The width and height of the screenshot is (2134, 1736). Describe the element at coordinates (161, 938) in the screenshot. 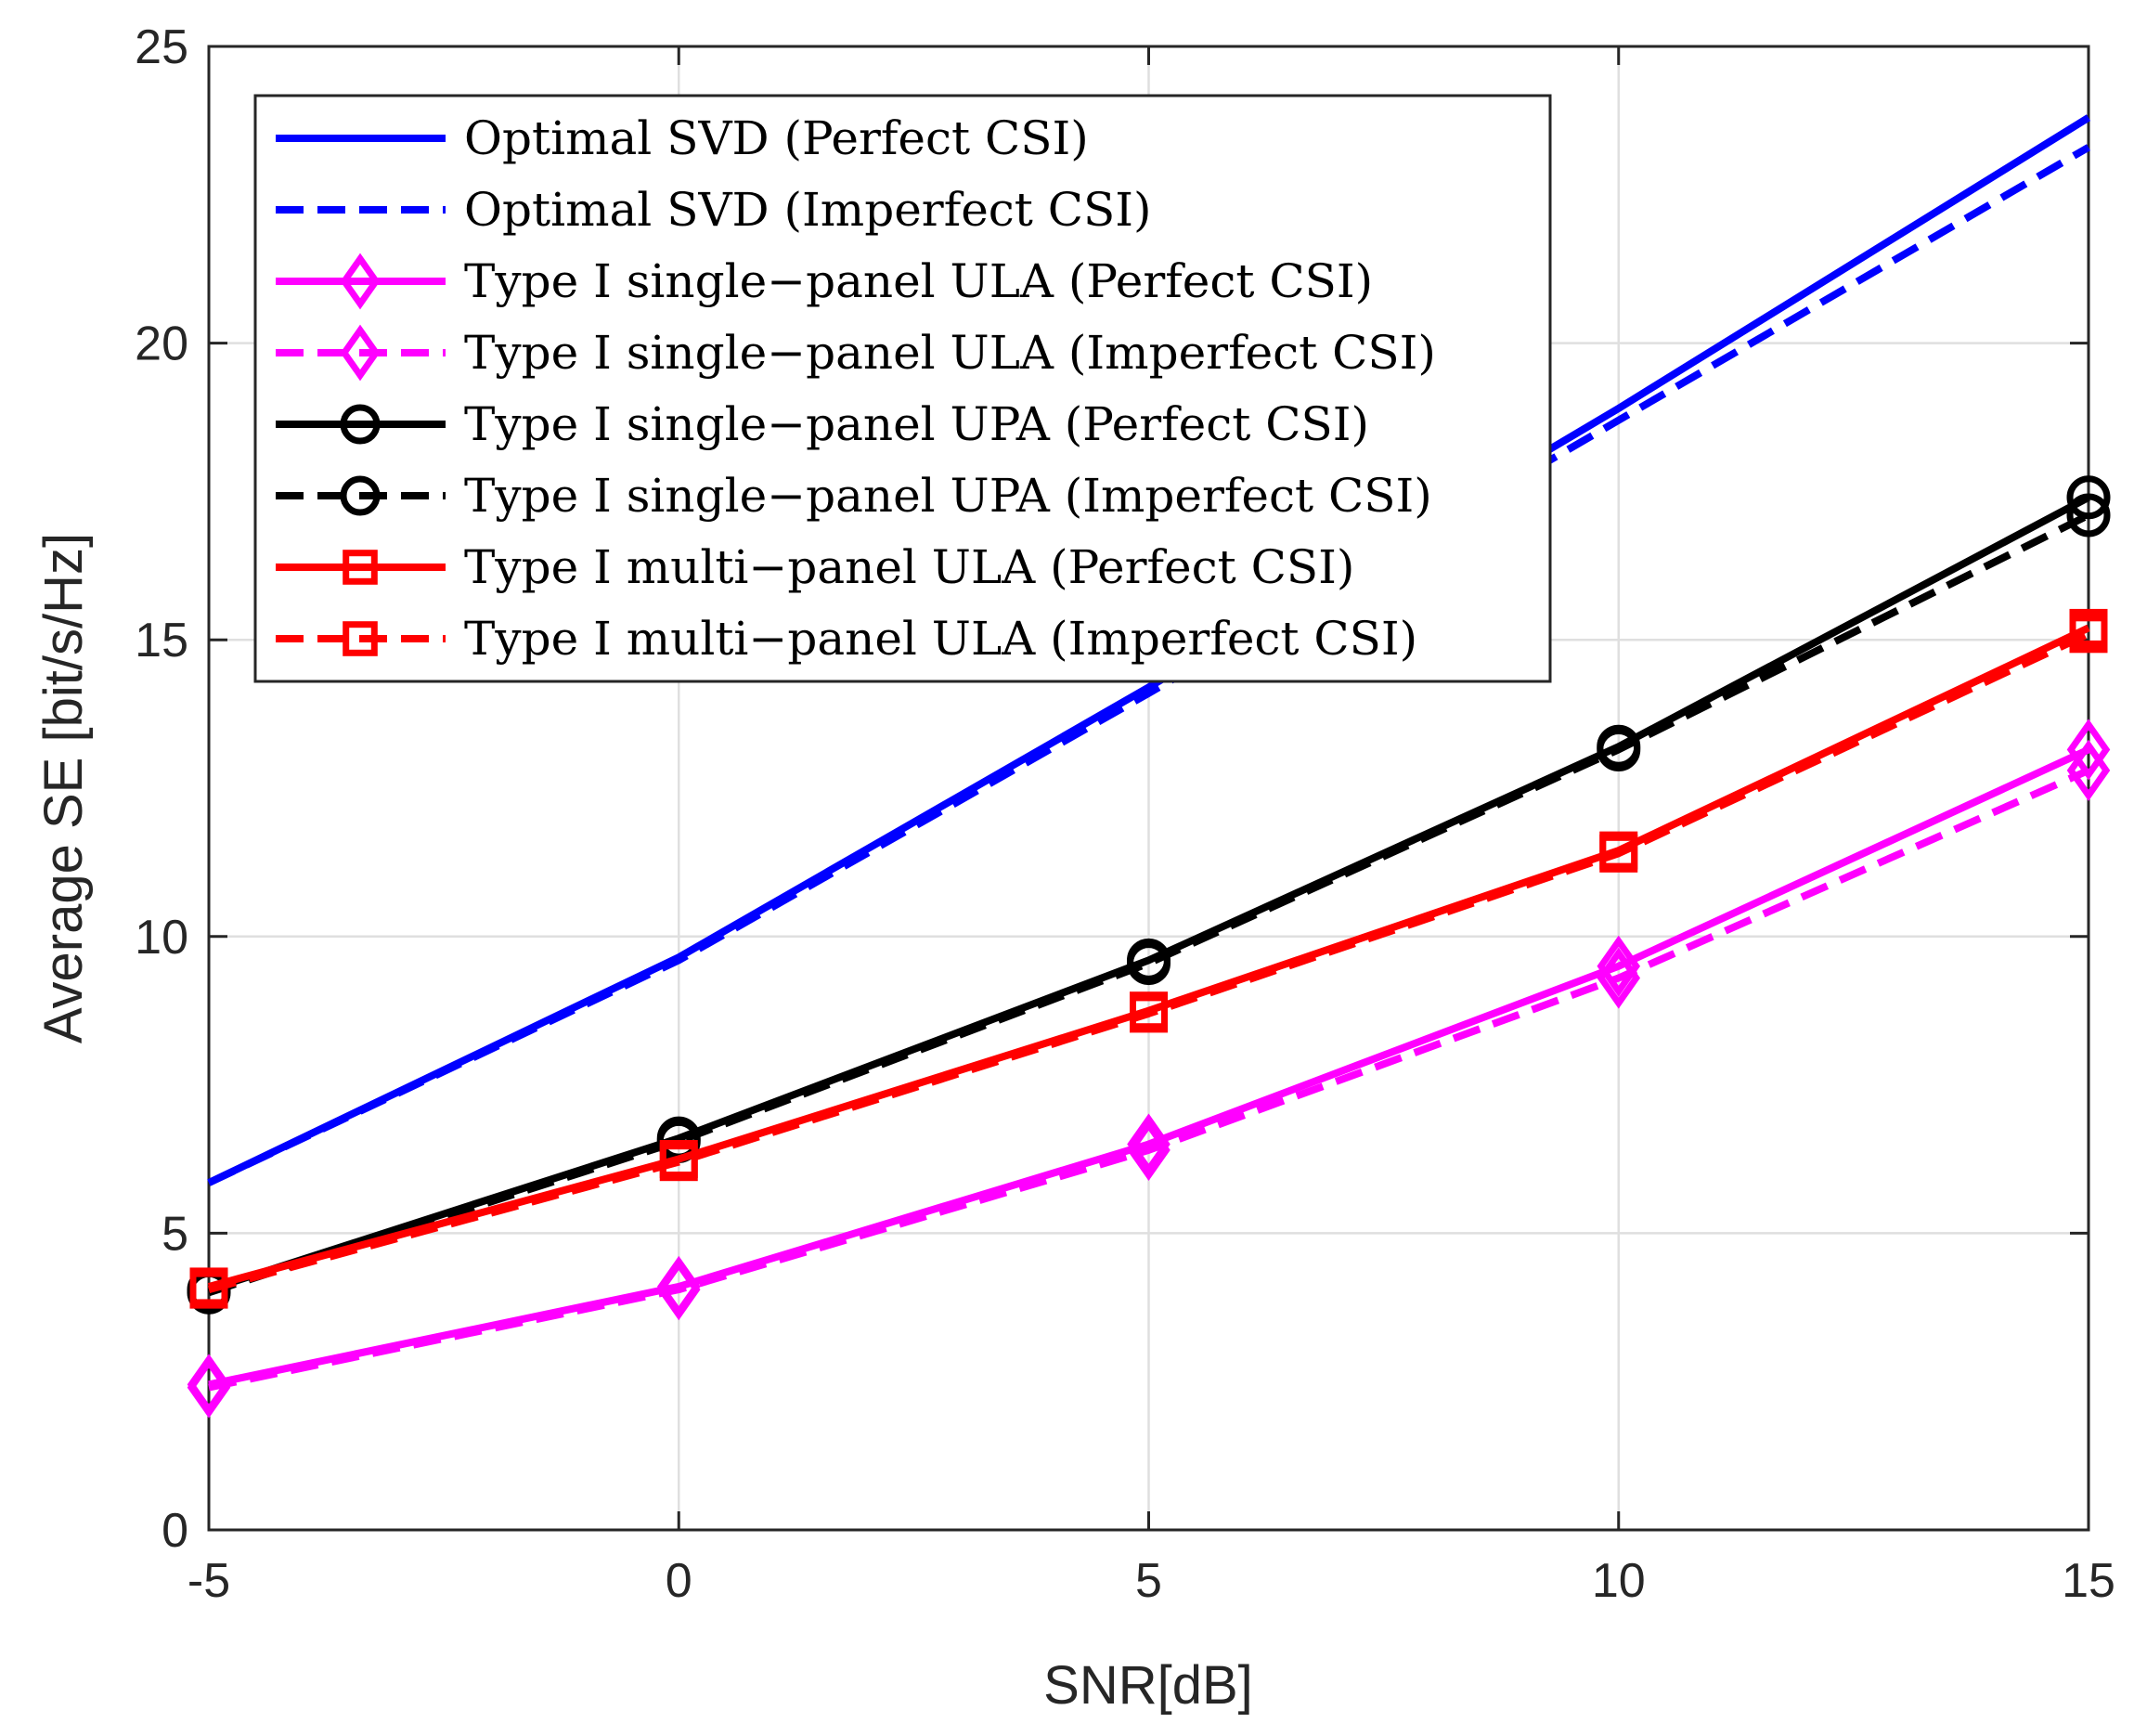

I see `y-tick-label: 10` at that location.